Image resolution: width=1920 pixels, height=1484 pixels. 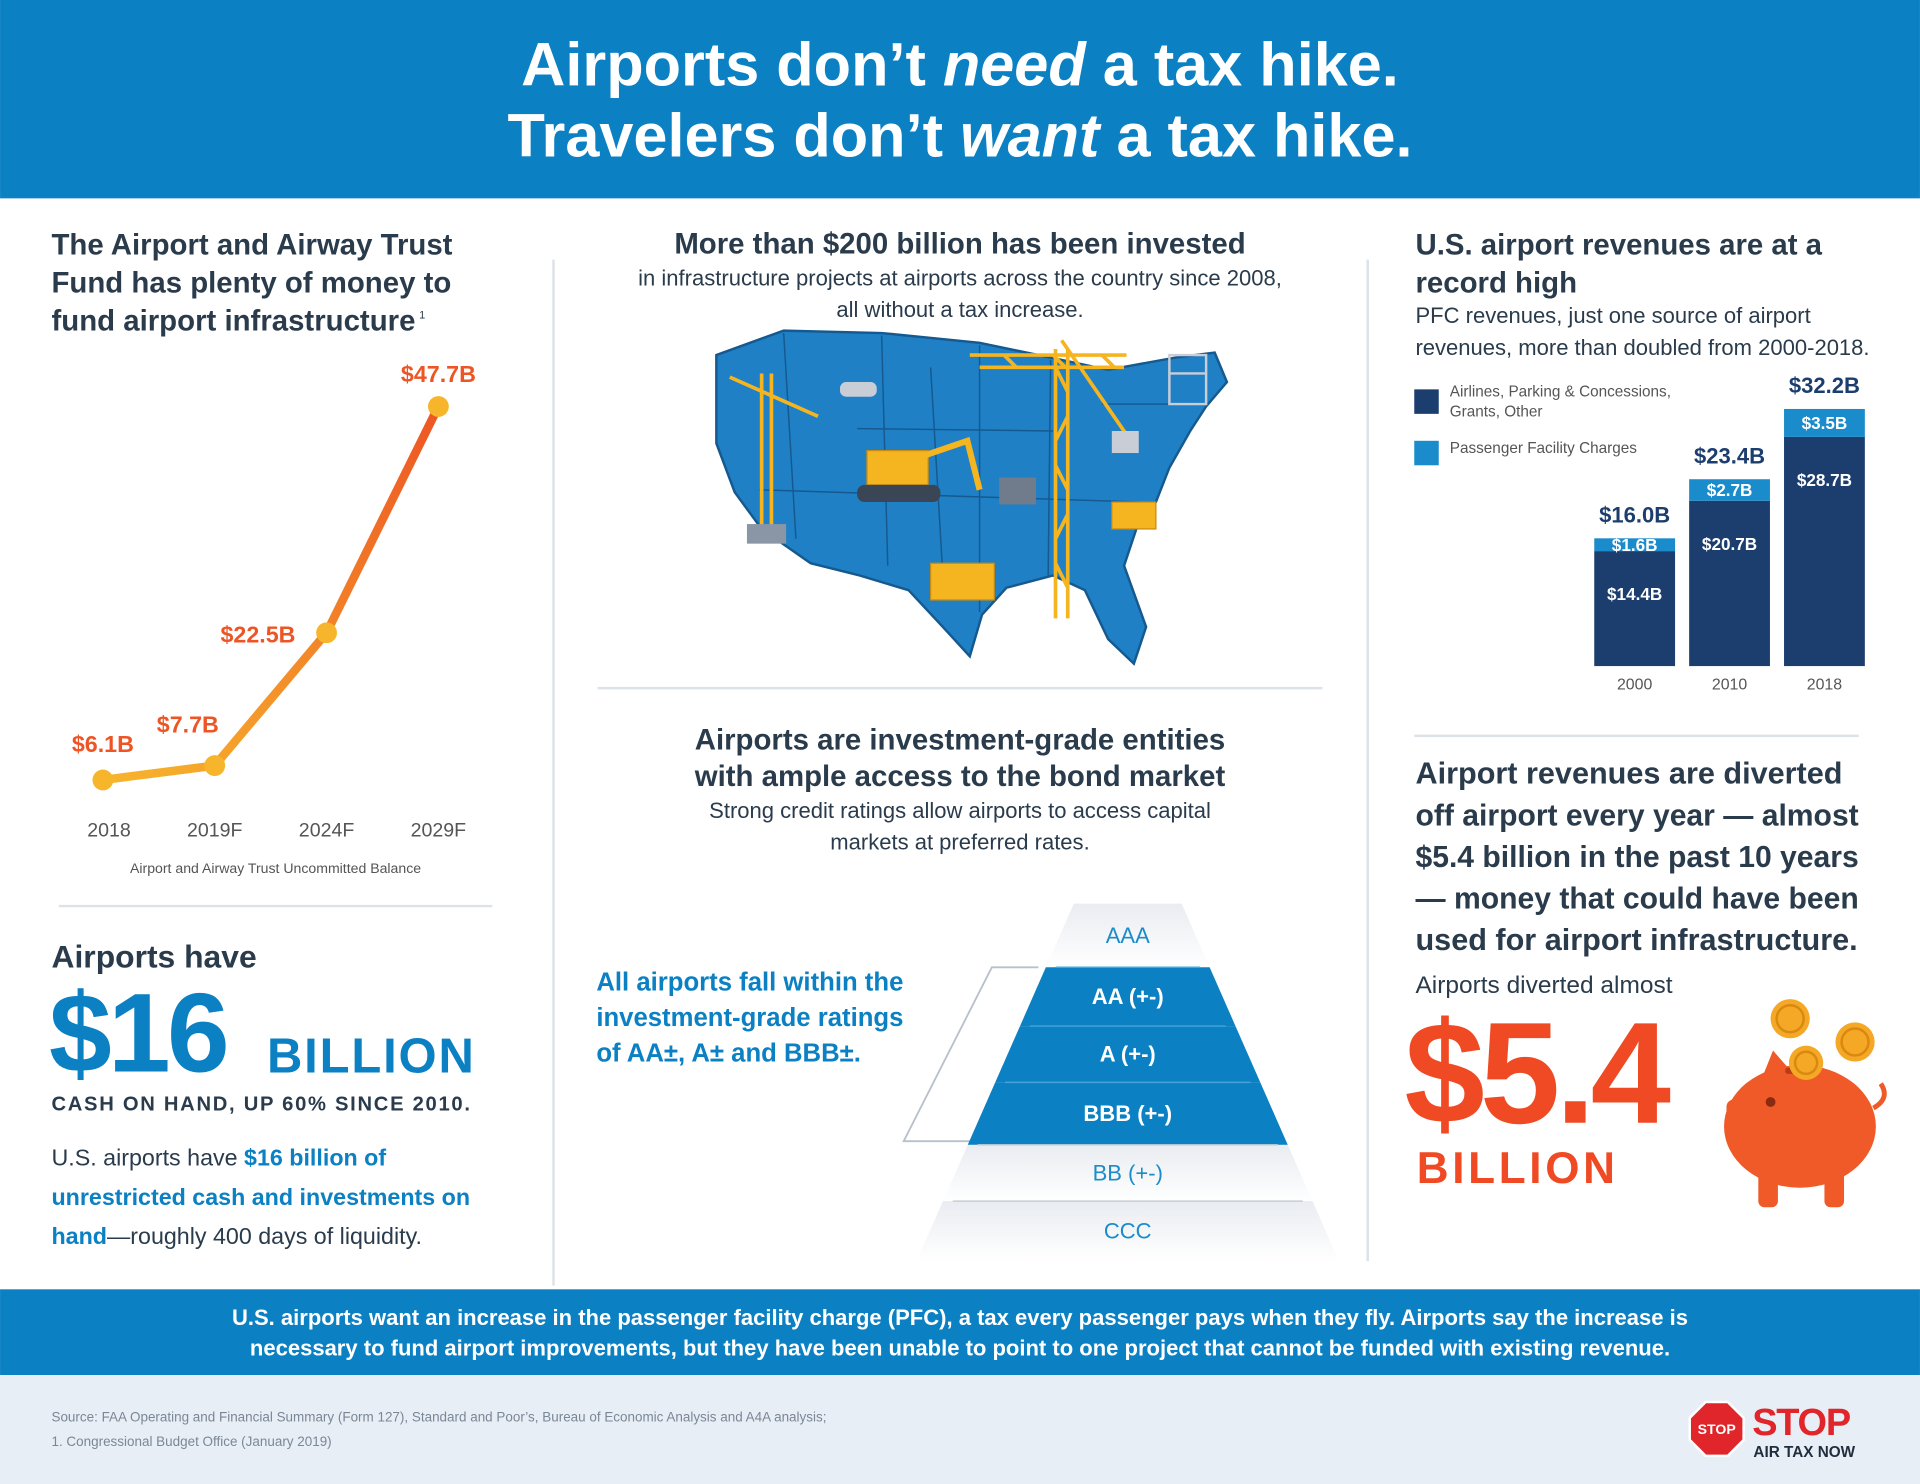 I want to click on headline-part: Travelers don’t, so click(x=733, y=136).